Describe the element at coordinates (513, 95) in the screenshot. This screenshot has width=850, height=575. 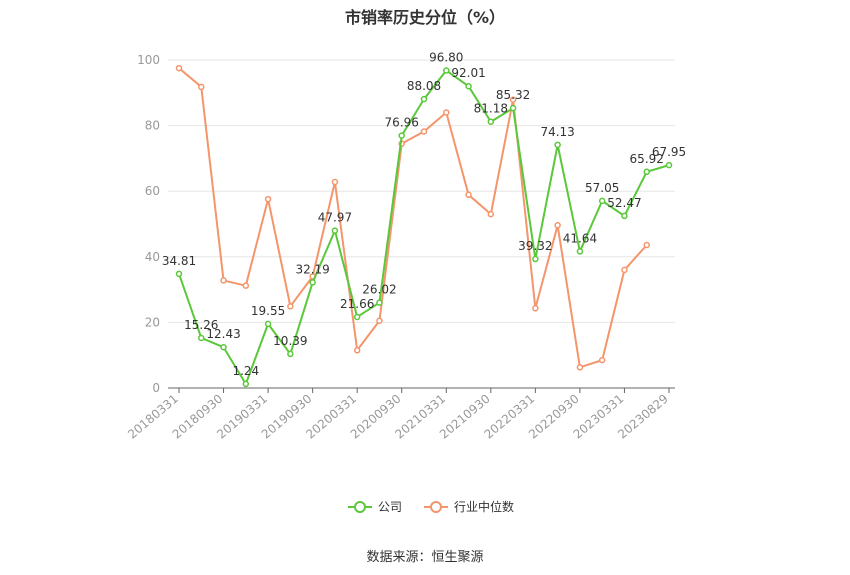
I see `data-label: 85.32` at that location.